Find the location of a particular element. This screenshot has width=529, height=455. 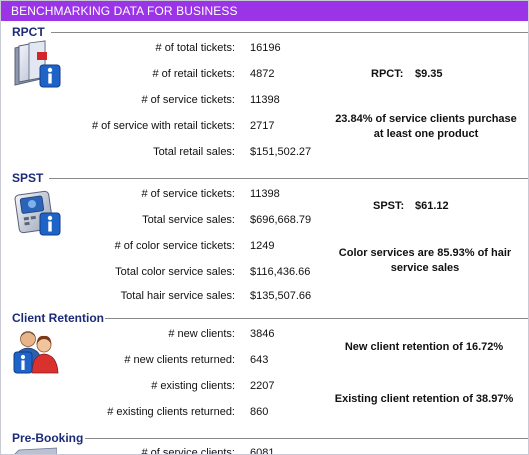

rpct-label-service-tickets: # of service tickets: is located at coordinates (188, 100).